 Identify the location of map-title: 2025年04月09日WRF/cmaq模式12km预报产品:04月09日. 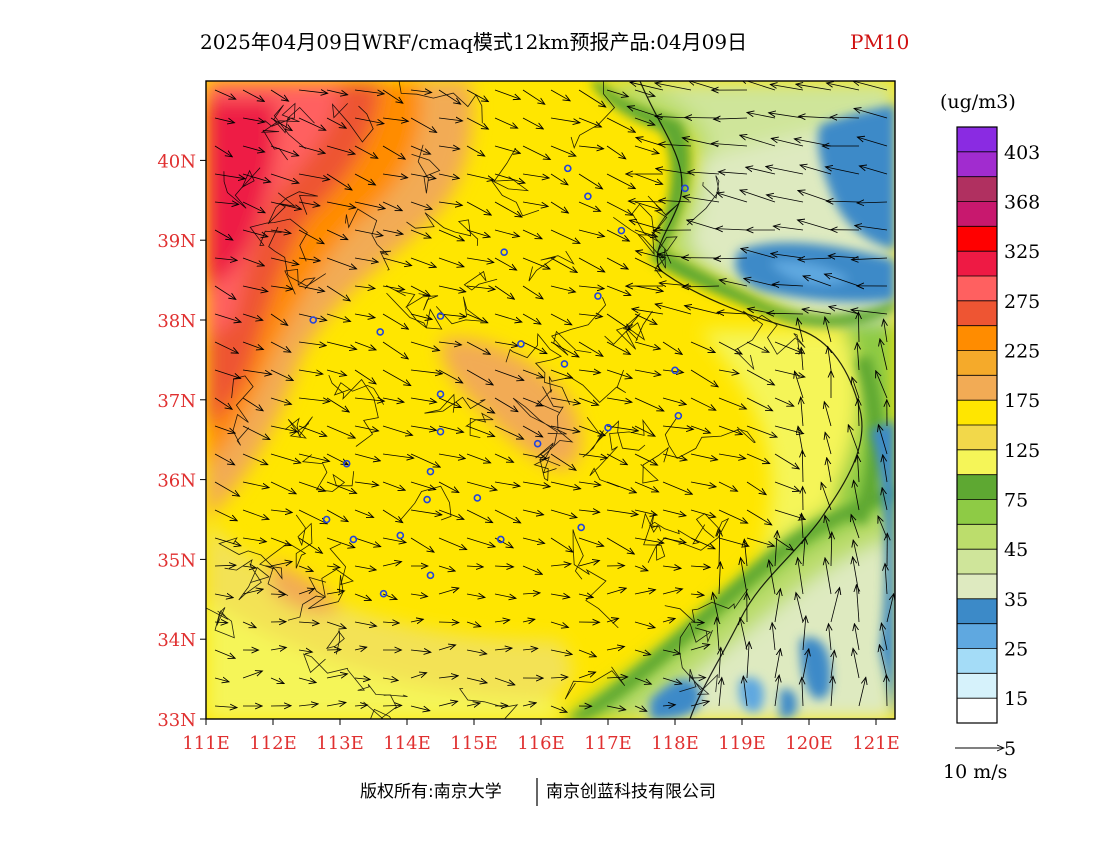
(473, 42).